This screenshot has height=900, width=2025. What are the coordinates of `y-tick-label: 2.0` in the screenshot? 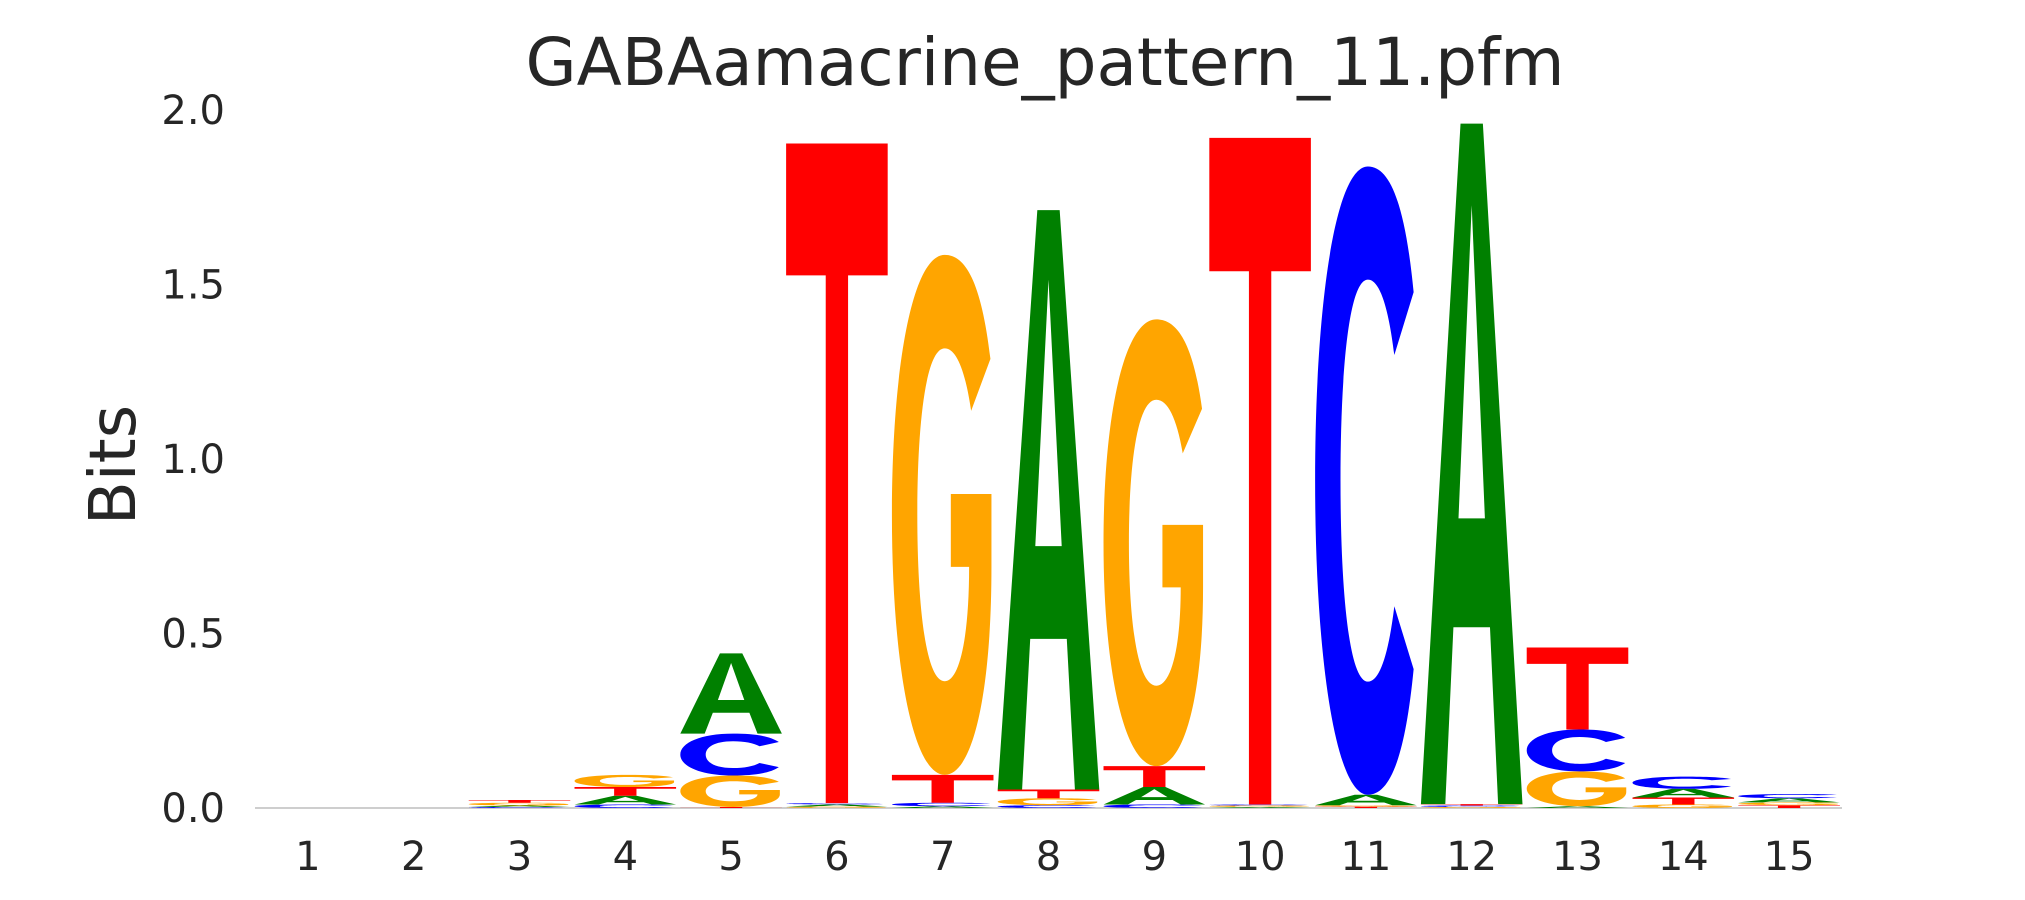 It's located at (193, 111).